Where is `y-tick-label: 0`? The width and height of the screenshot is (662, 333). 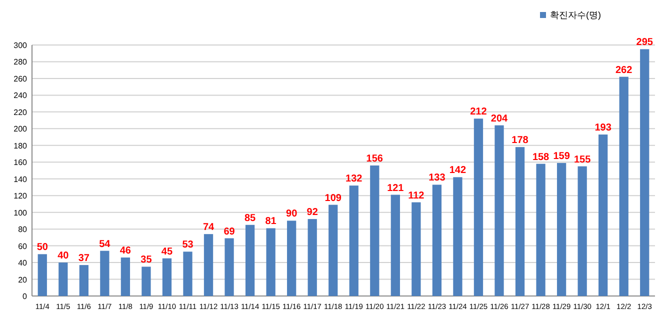
y-tick-label: 0 is located at coordinates (25, 296).